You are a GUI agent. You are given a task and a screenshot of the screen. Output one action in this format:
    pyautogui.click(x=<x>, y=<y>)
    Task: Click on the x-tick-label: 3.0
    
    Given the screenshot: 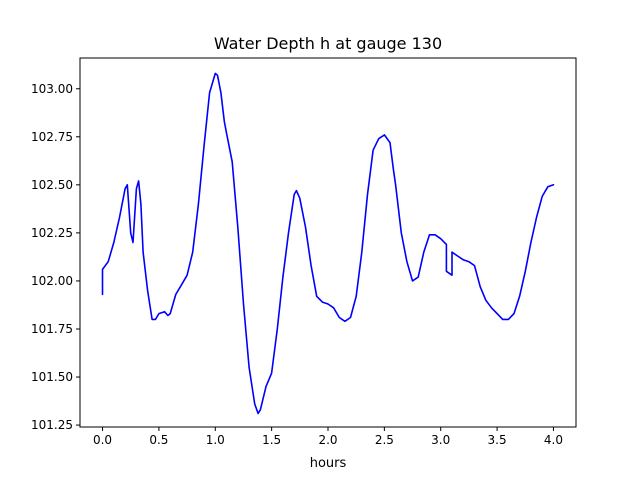 What is the action you would take?
    pyautogui.click(x=440, y=440)
    